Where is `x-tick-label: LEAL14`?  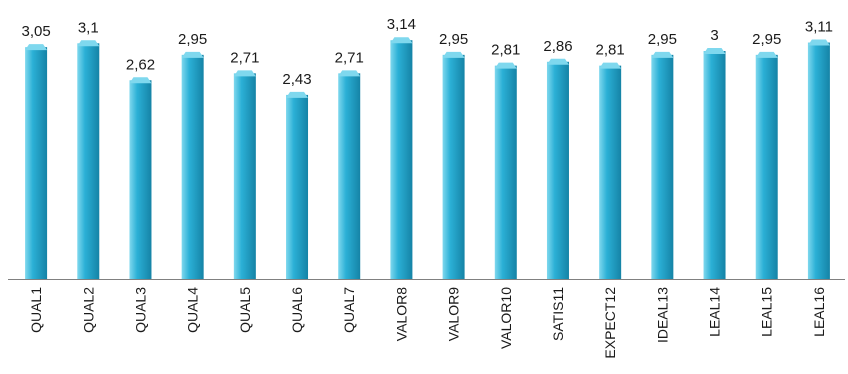
x-tick-label: LEAL14 is located at coordinates (715, 312).